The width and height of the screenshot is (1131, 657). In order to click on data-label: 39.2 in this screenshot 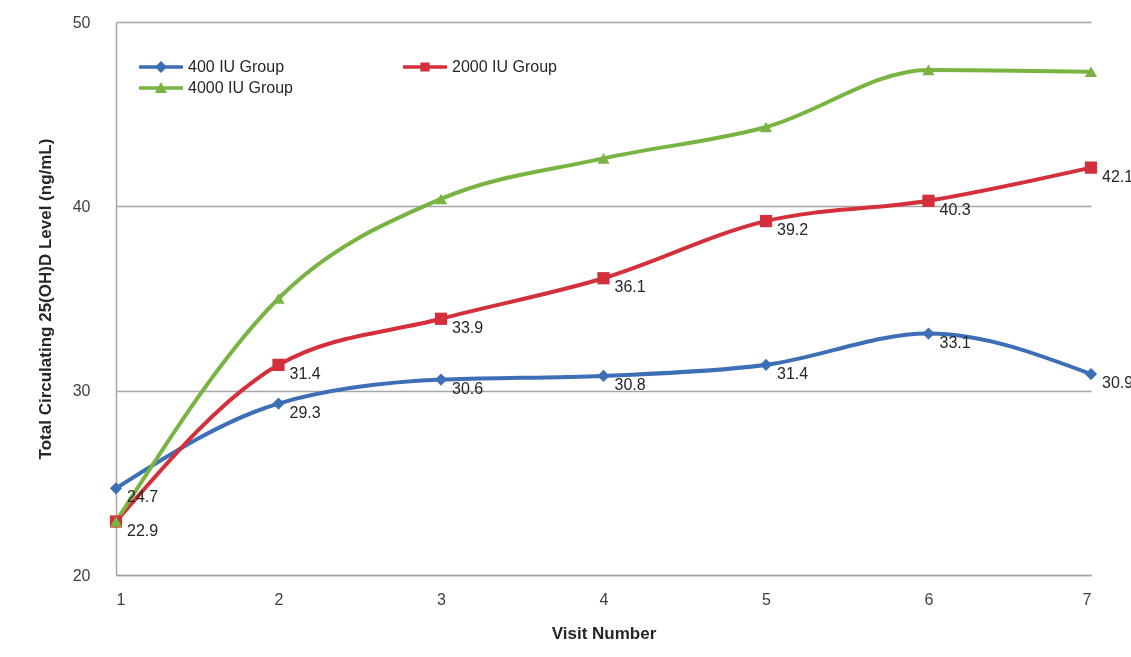, I will do `click(793, 230)`.